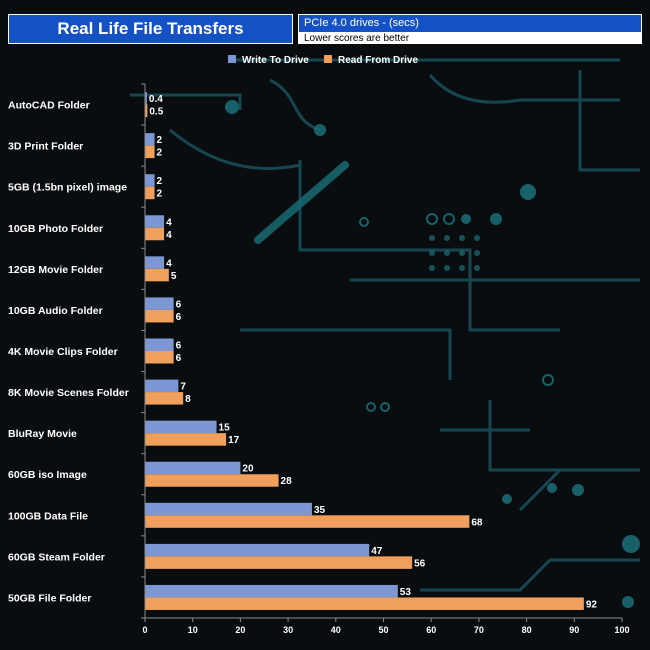 This screenshot has width=650, height=650. What do you see at coordinates (477, 522) in the screenshot?
I see `value-label-read: 68` at bounding box center [477, 522].